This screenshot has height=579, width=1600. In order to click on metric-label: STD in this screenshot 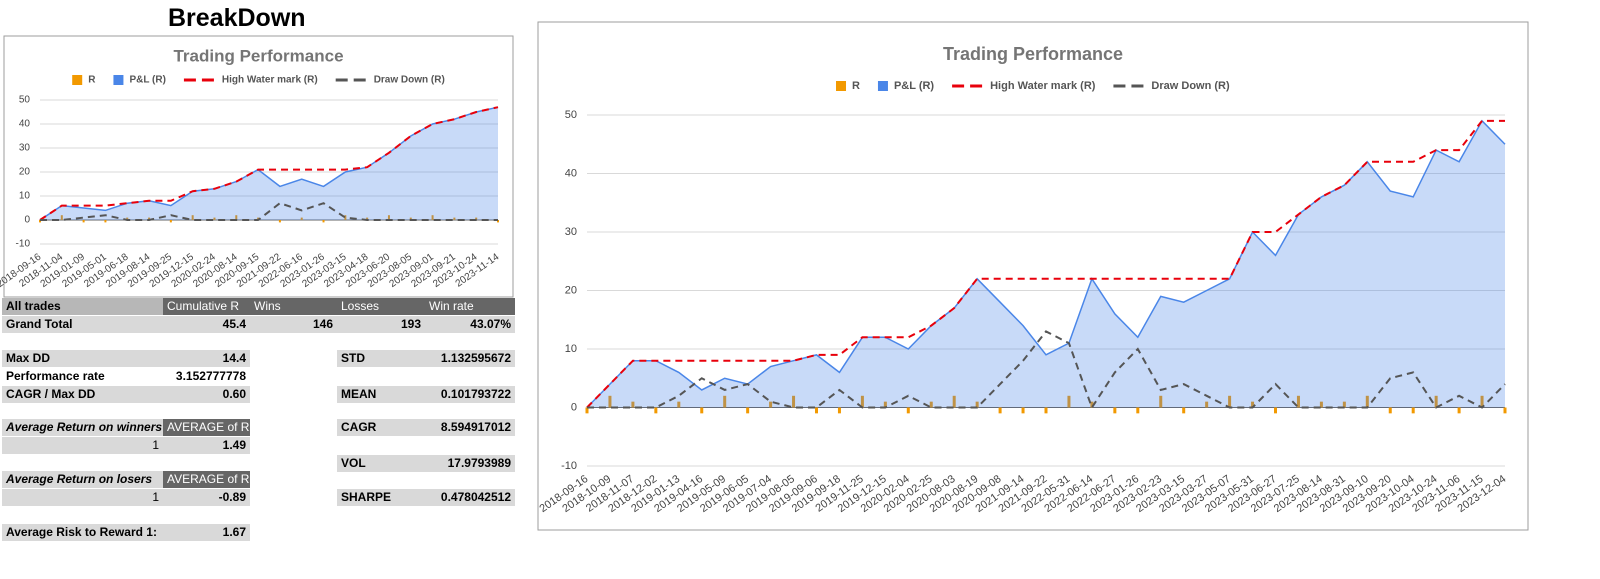, I will do `click(381, 358)`.